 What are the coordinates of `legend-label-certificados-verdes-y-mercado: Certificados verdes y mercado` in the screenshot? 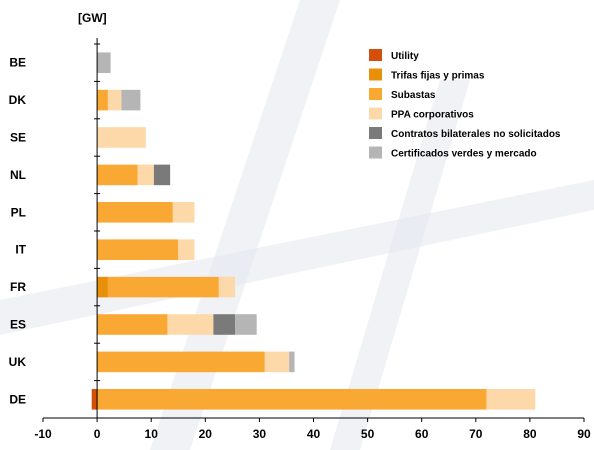 It's located at (464, 154).